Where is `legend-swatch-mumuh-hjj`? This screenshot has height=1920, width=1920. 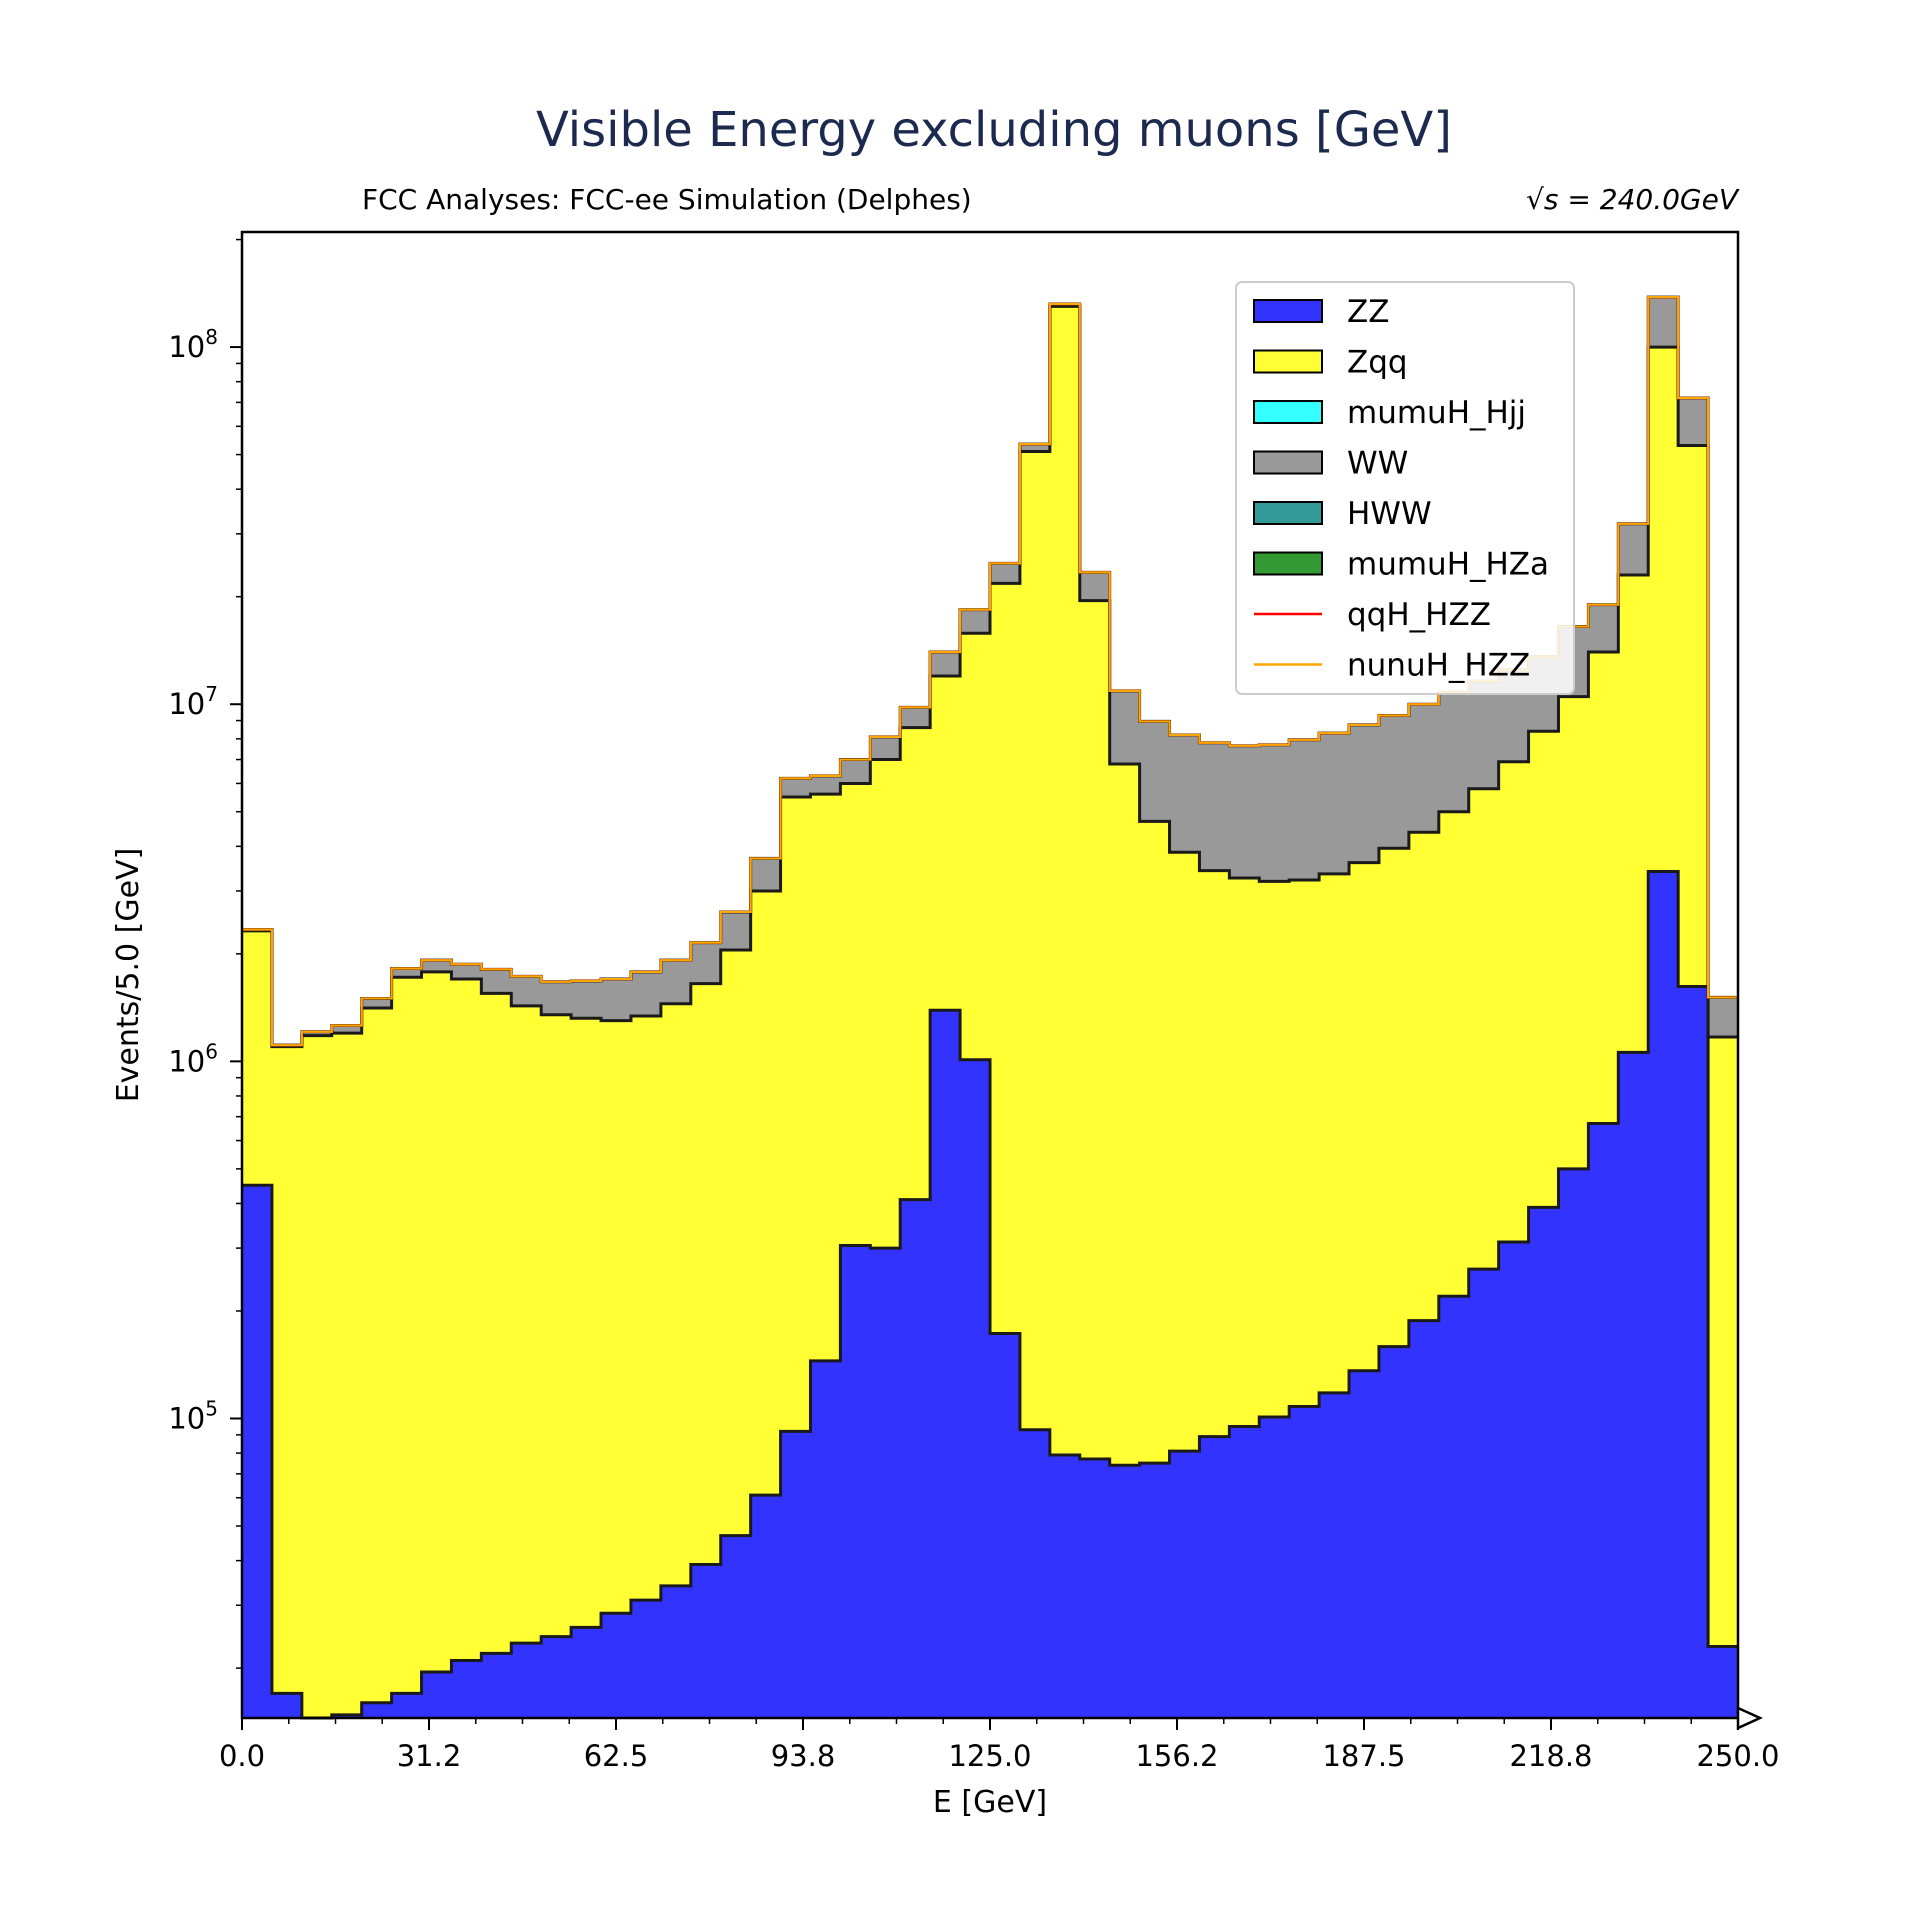
legend-swatch-mumuh-hjj is located at coordinates (1288, 412).